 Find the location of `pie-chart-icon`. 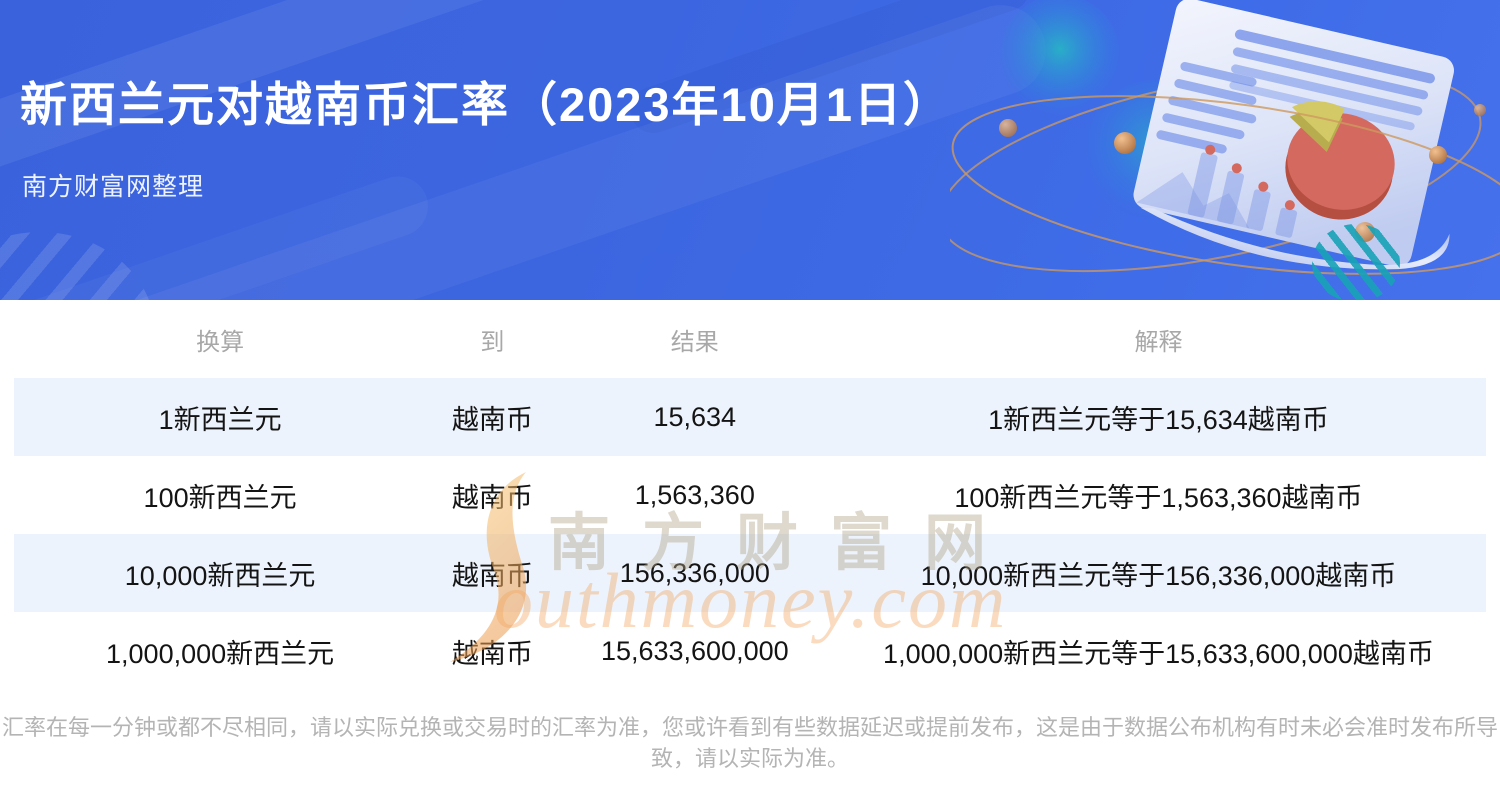

pie-chart-icon is located at coordinates (1340, 160).